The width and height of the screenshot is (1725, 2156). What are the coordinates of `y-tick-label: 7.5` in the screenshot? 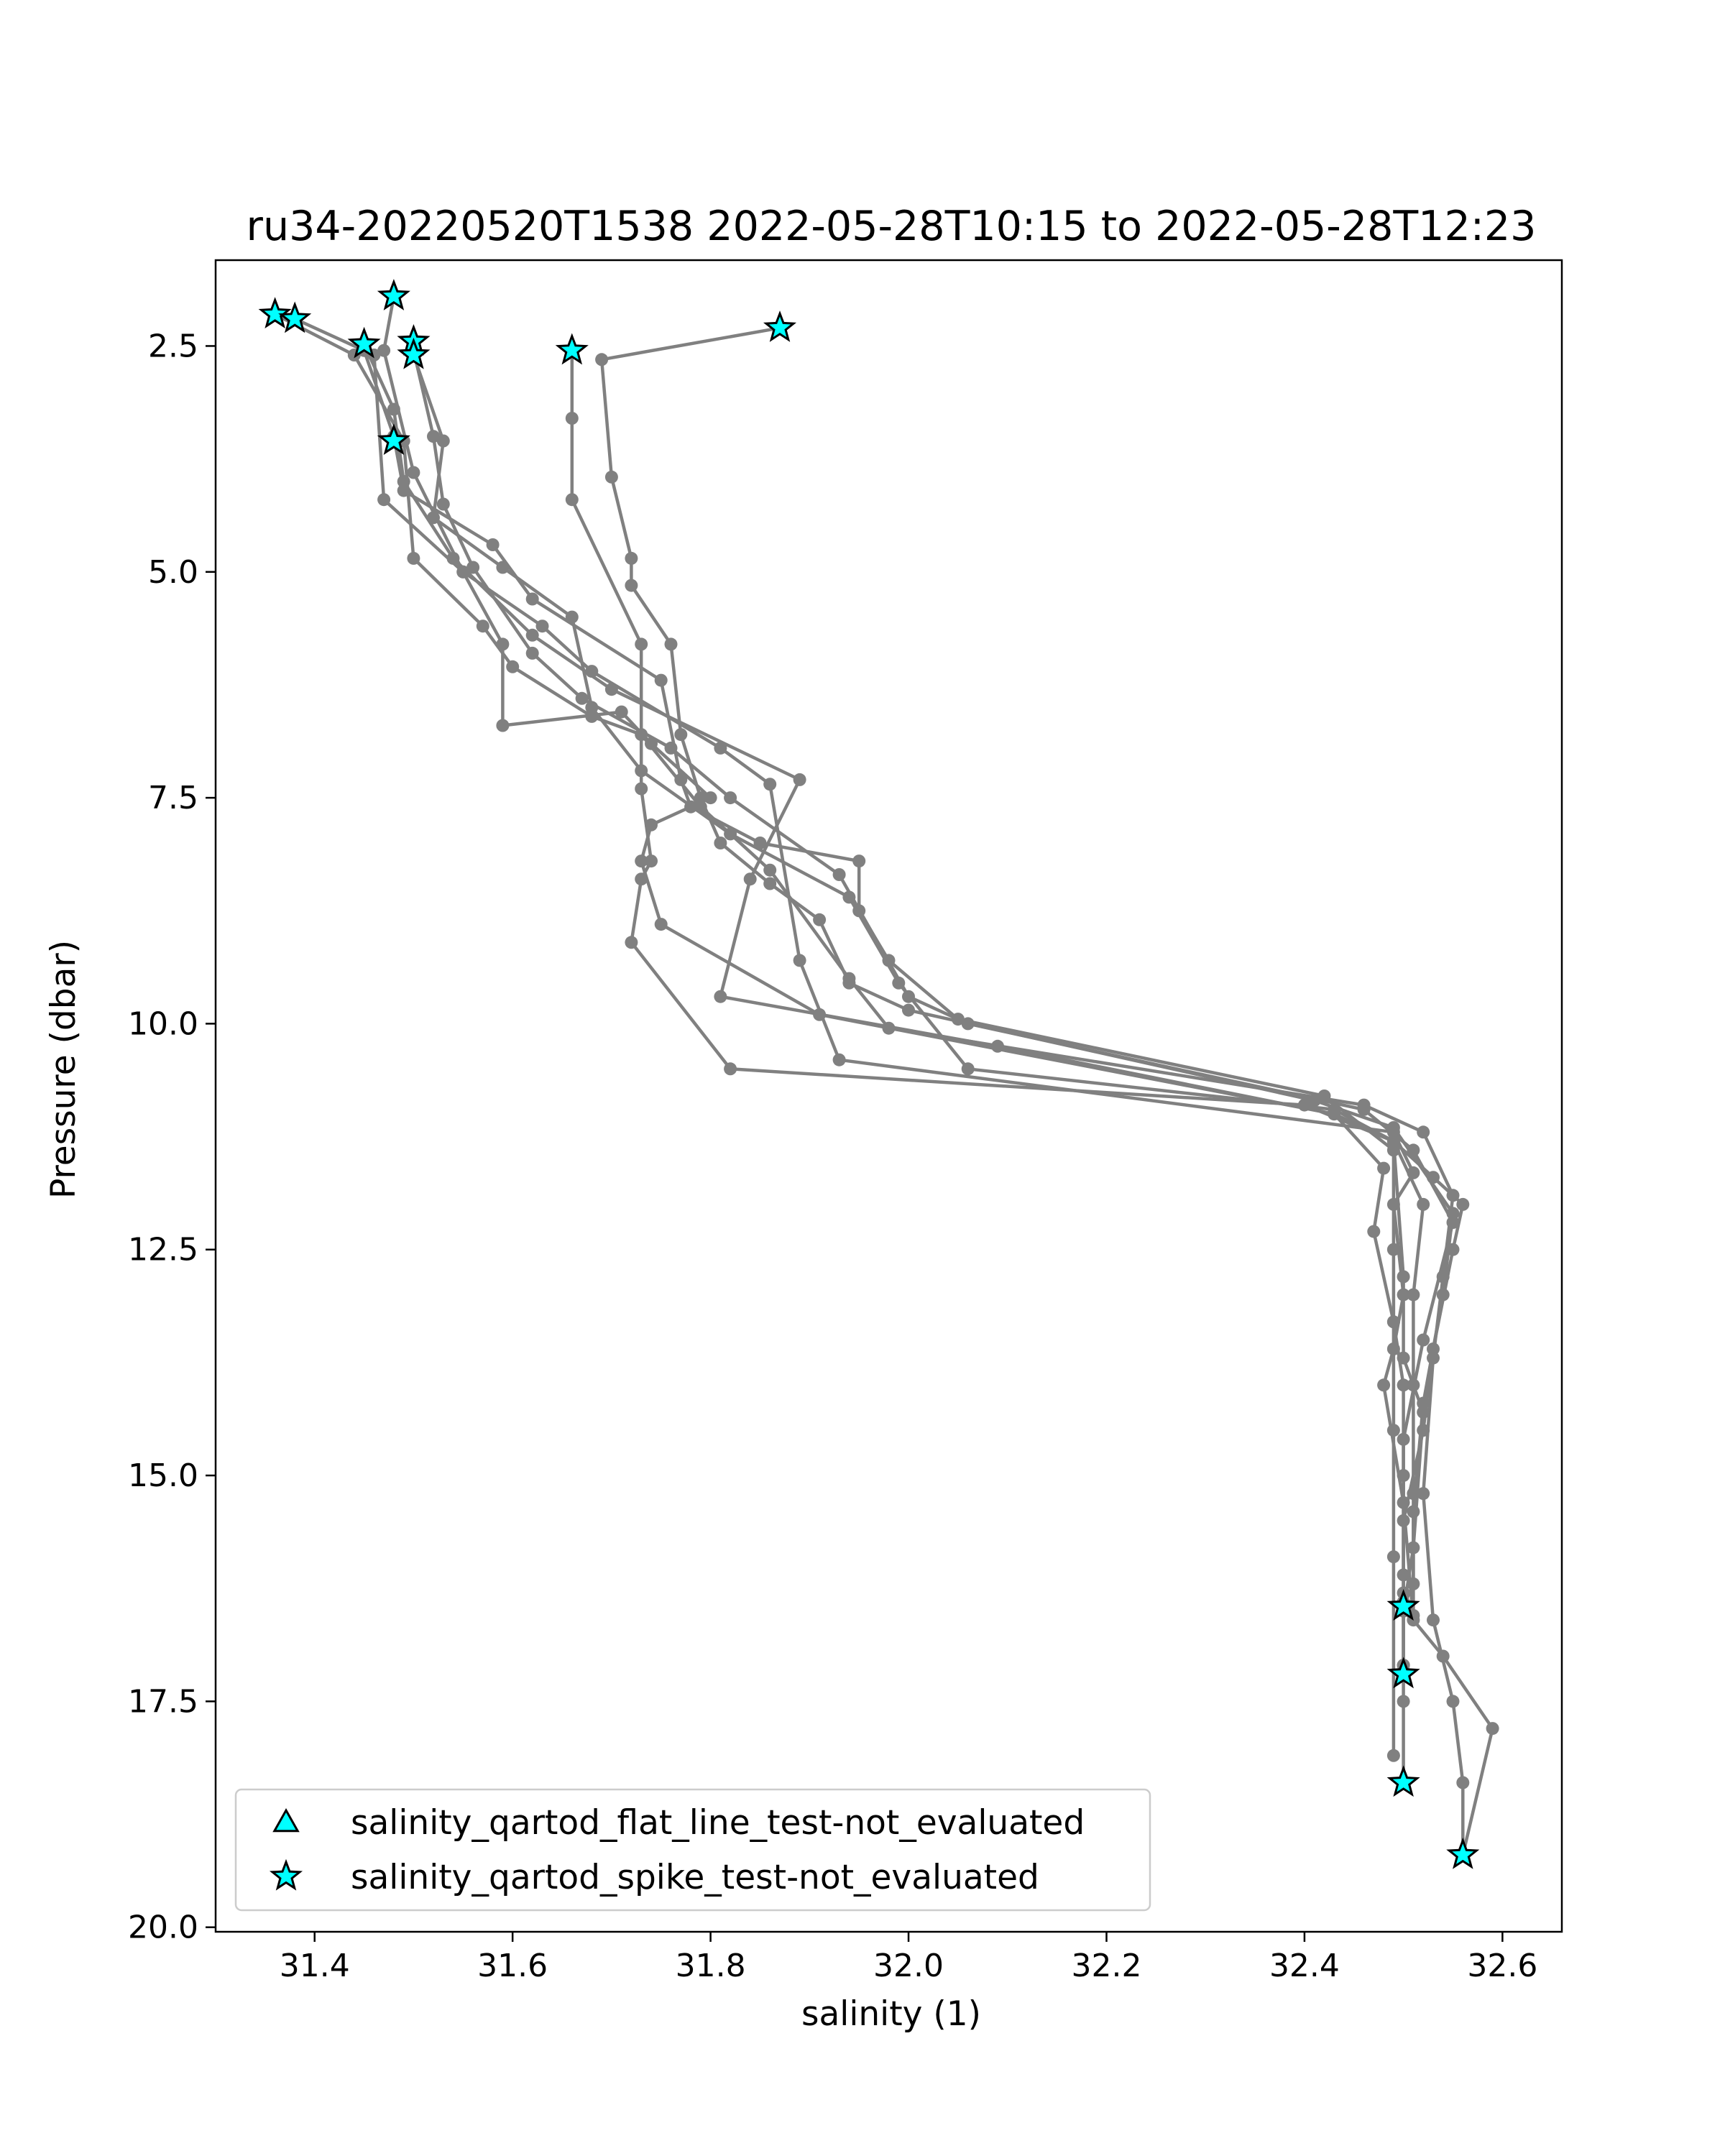 It's located at (173, 798).